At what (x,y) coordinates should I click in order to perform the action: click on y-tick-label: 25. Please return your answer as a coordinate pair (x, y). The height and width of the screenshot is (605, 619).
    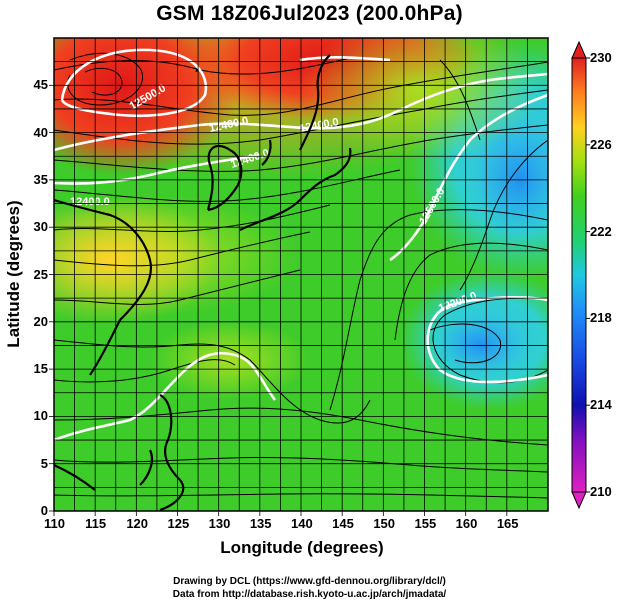
    Looking at the image, I should click on (40, 274).